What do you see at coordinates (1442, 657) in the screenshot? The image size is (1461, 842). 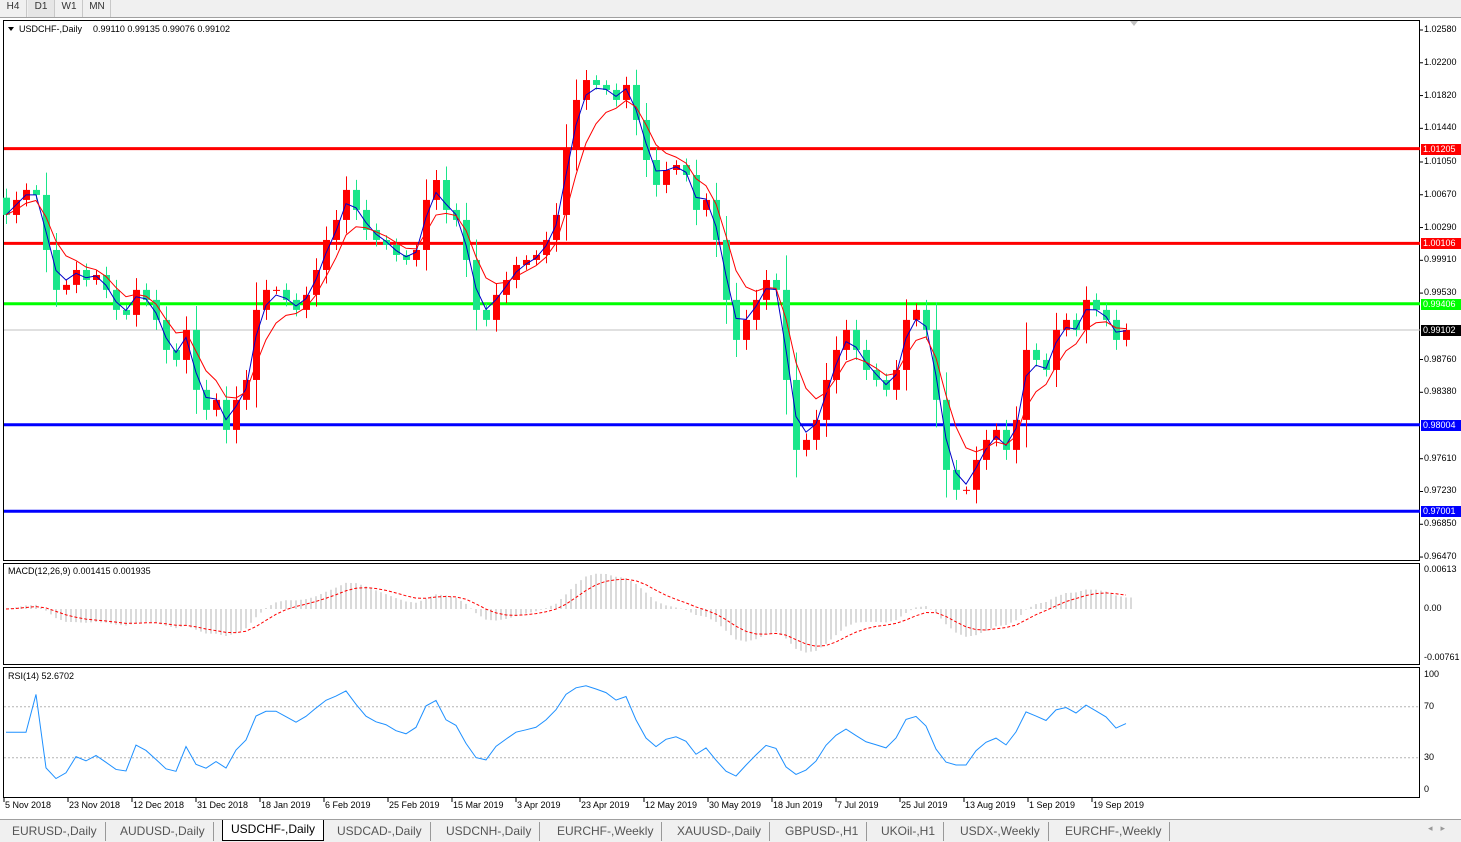 I see `macd-tick: -0.00761` at bounding box center [1442, 657].